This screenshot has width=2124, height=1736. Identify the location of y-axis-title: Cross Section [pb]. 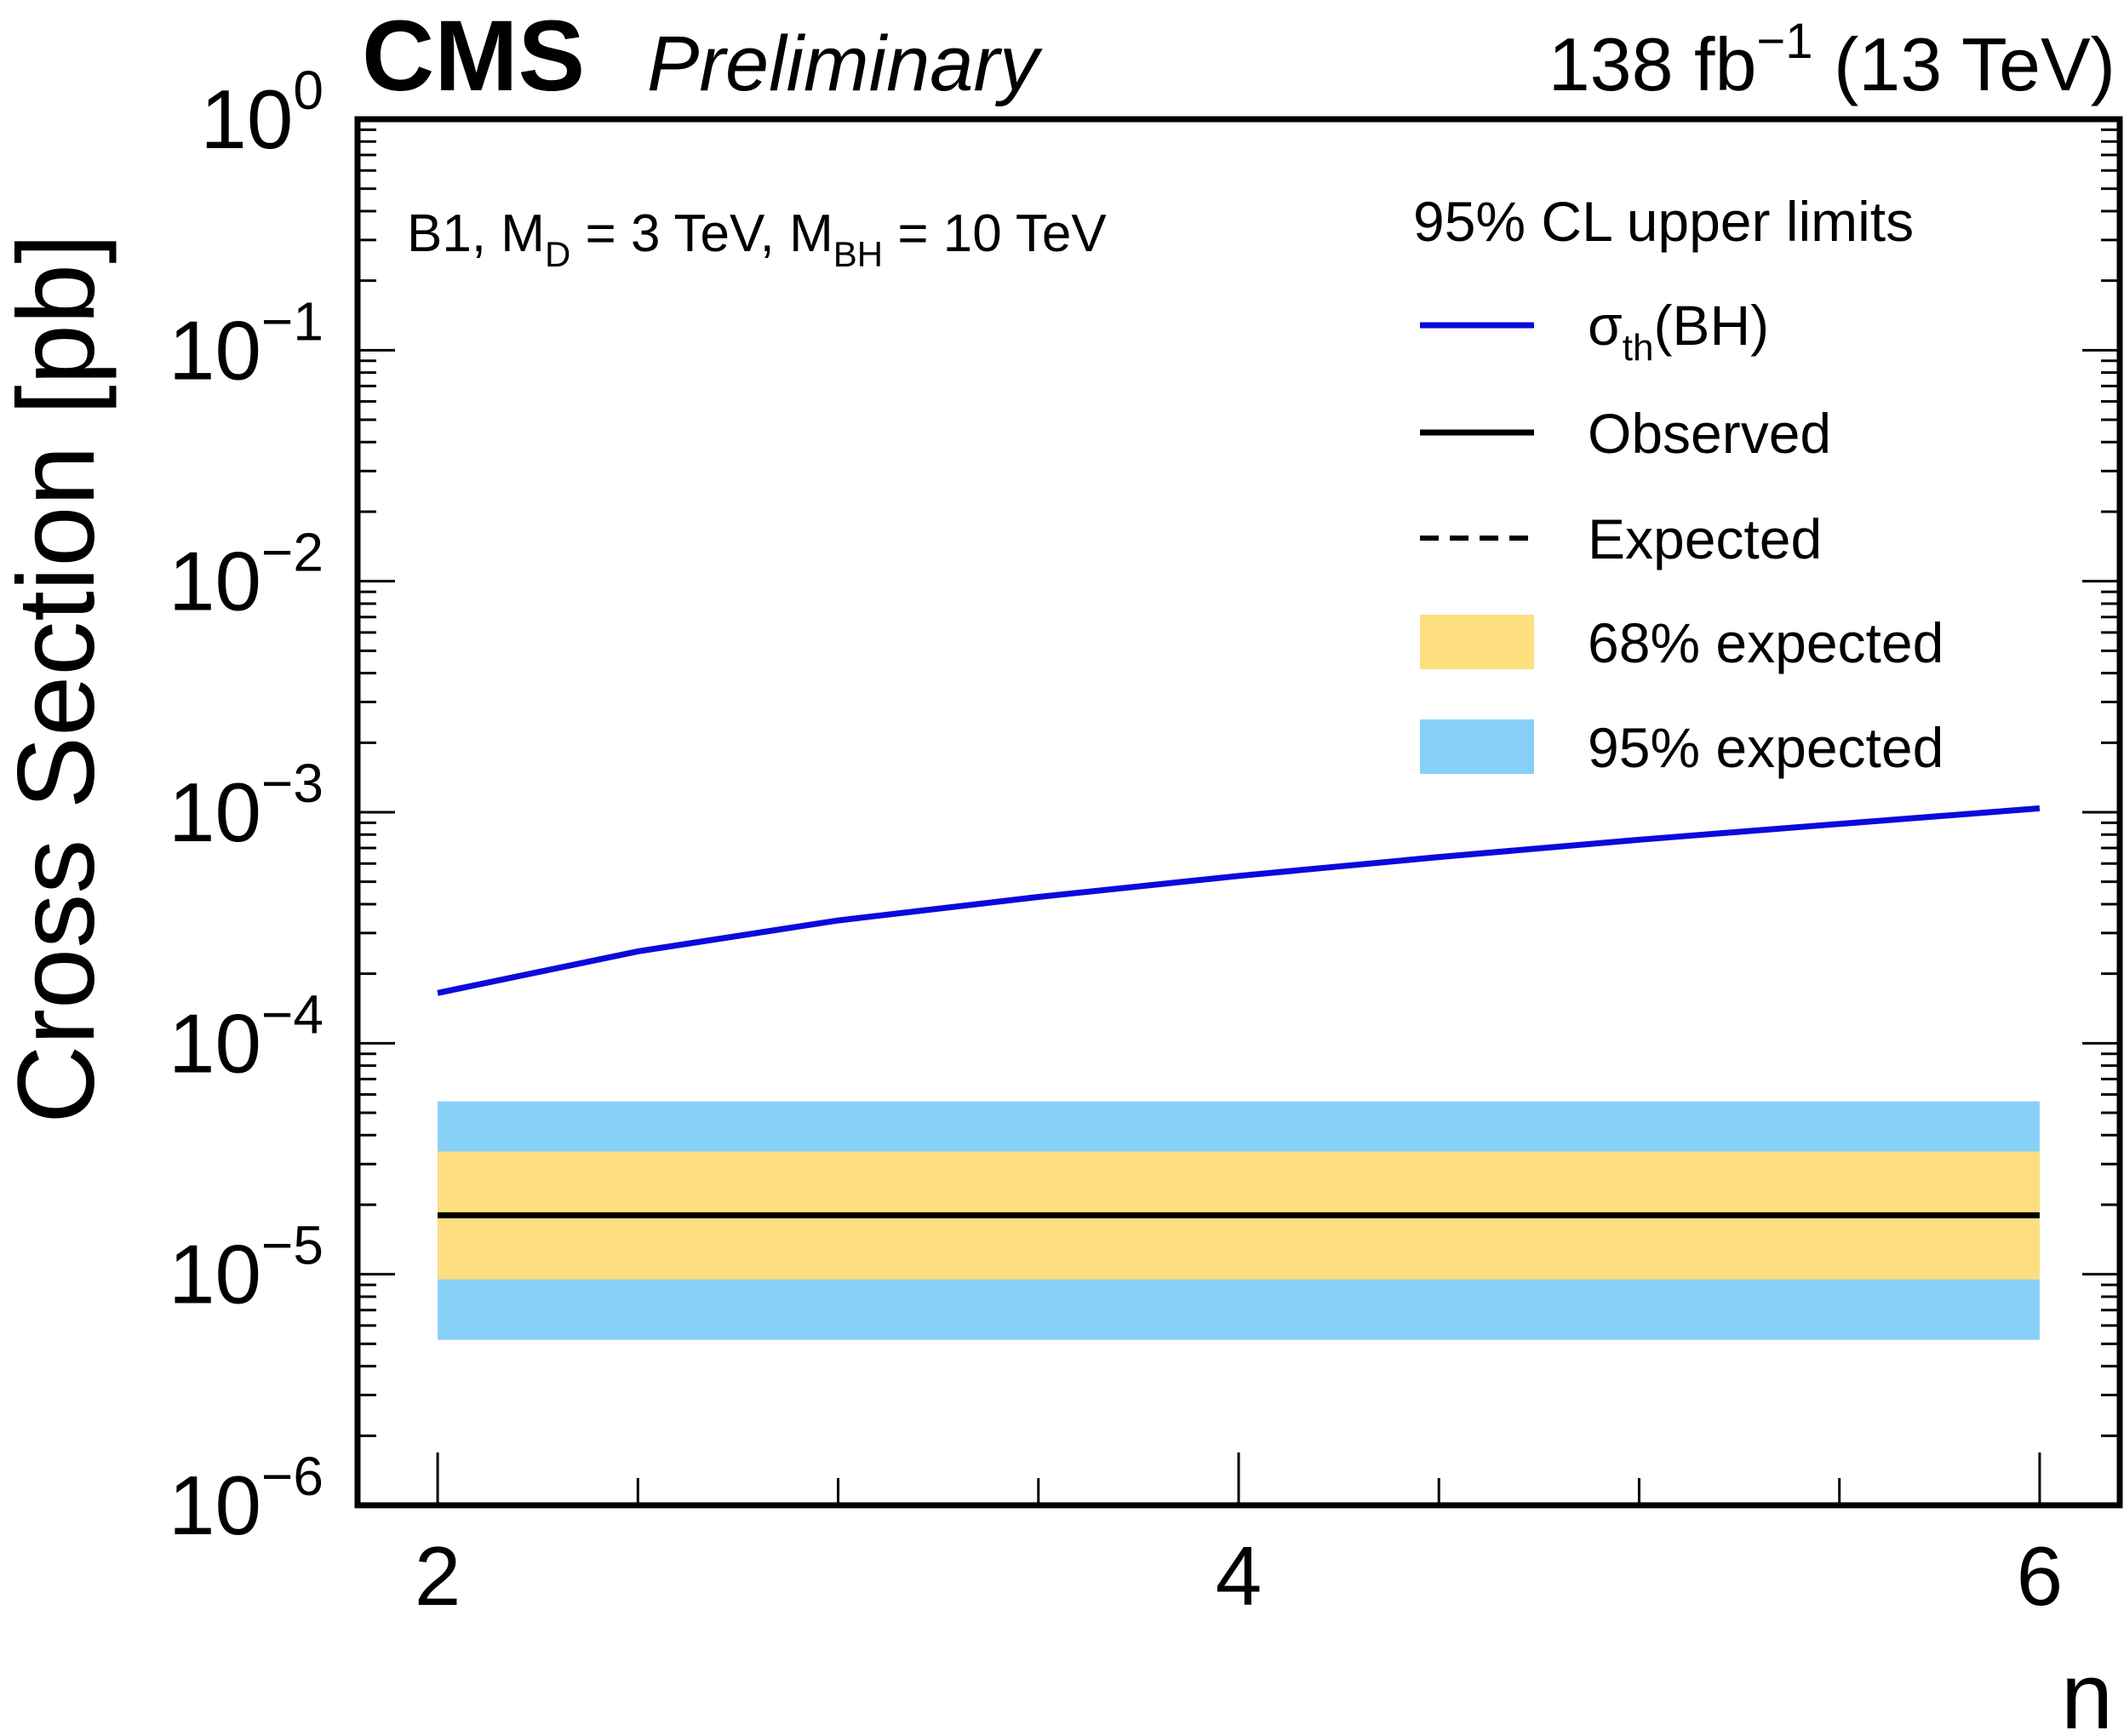
(59, 678).